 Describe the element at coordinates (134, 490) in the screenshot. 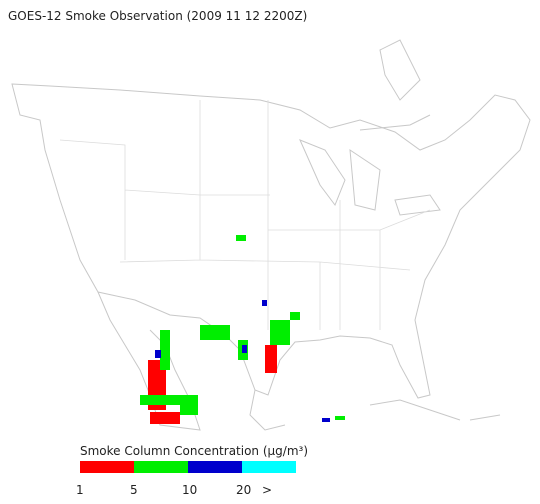

I see `legend-tick-label: 5` at that location.